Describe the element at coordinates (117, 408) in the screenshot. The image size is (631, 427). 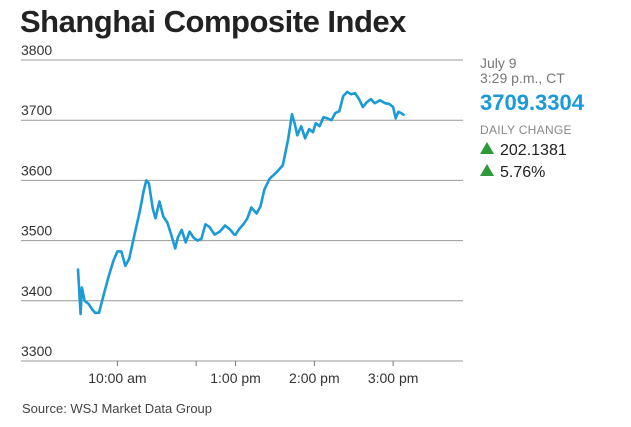
I see `source-note: Source: WSJ Market Data Group` at that location.